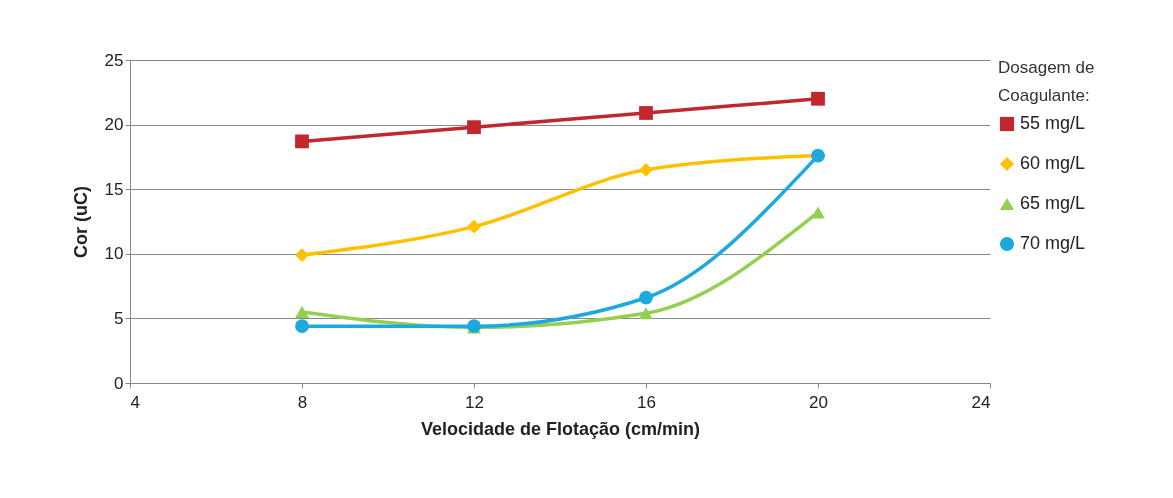 This screenshot has width=1173, height=498. What do you see at coordinates (119, 383) in the screenshot?
I see `y-tick-label: 0` at bounding box center [119, 383].